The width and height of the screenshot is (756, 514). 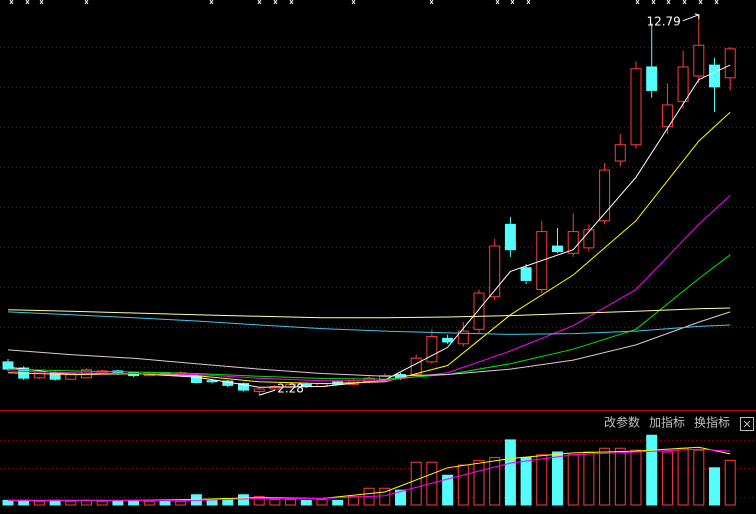 I want to click on high-label: 12.79, so click(x=663, y=21).